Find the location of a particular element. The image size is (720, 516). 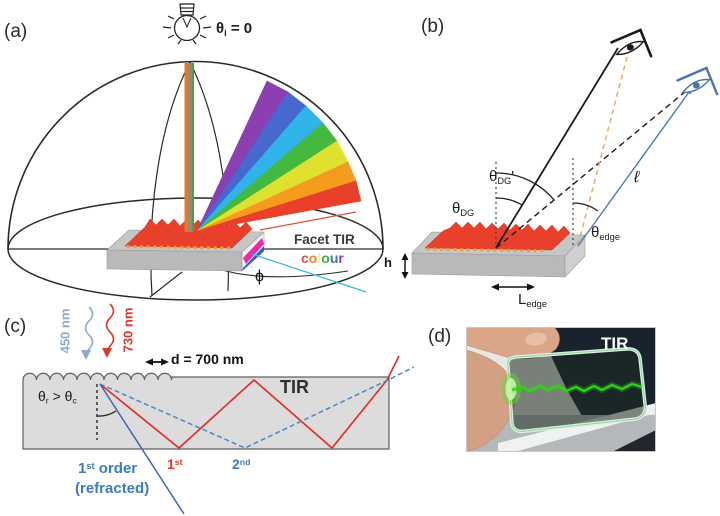

phi-label: ϕ is located at coordinates (259, 276).